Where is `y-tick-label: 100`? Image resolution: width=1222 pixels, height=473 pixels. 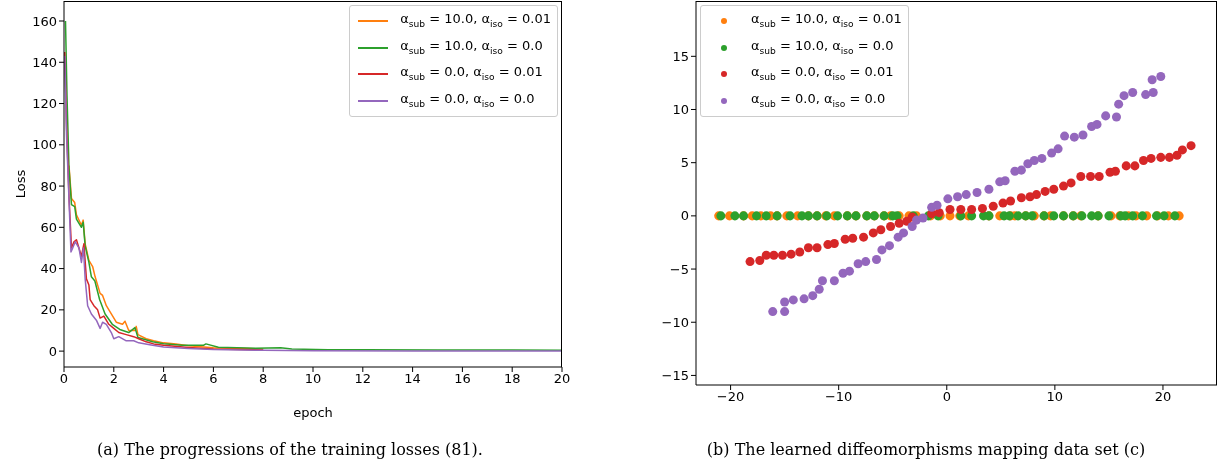 y-tick-label: 100 is located at coordinates (44, 145).